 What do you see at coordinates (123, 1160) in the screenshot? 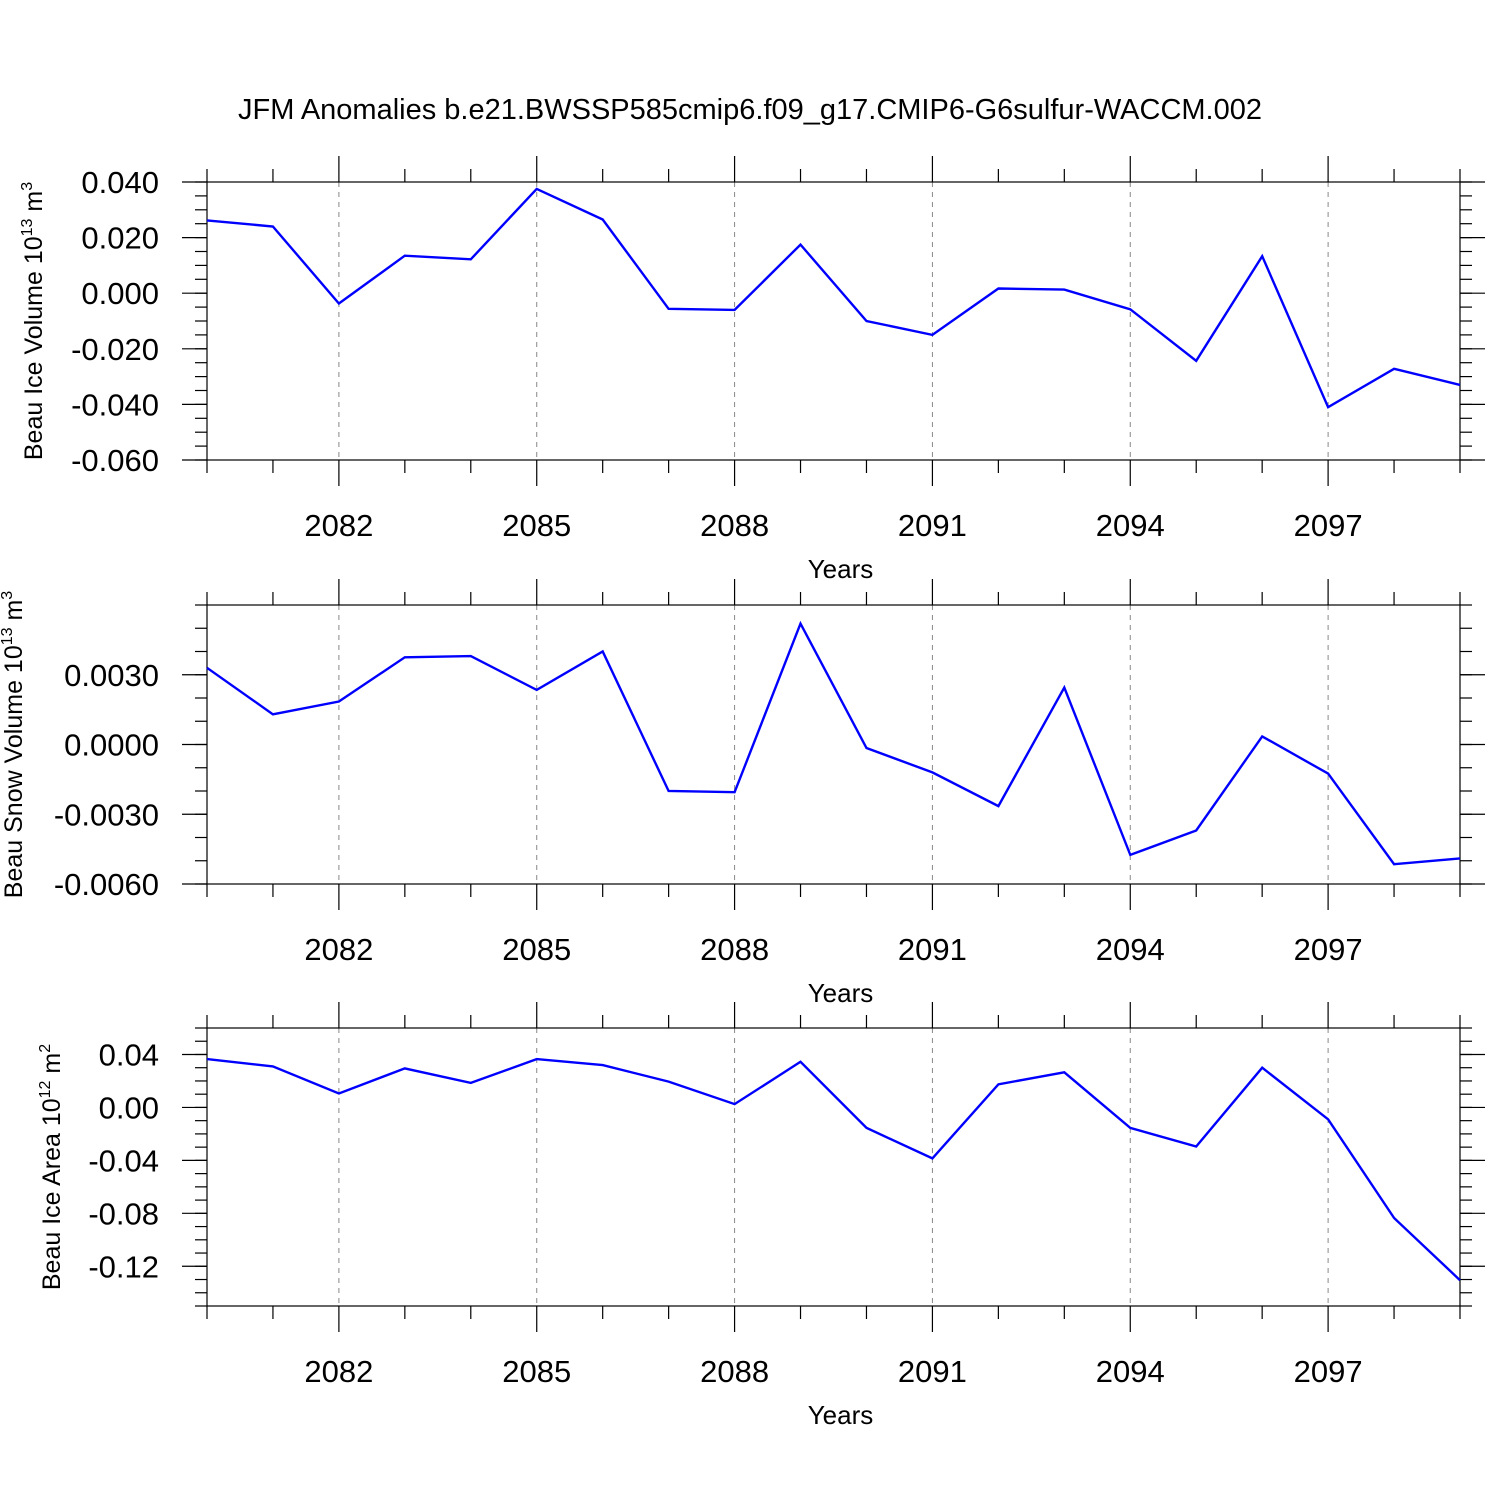
I see `y-tick-label: -0.04` at bounding box center [123, 1160].